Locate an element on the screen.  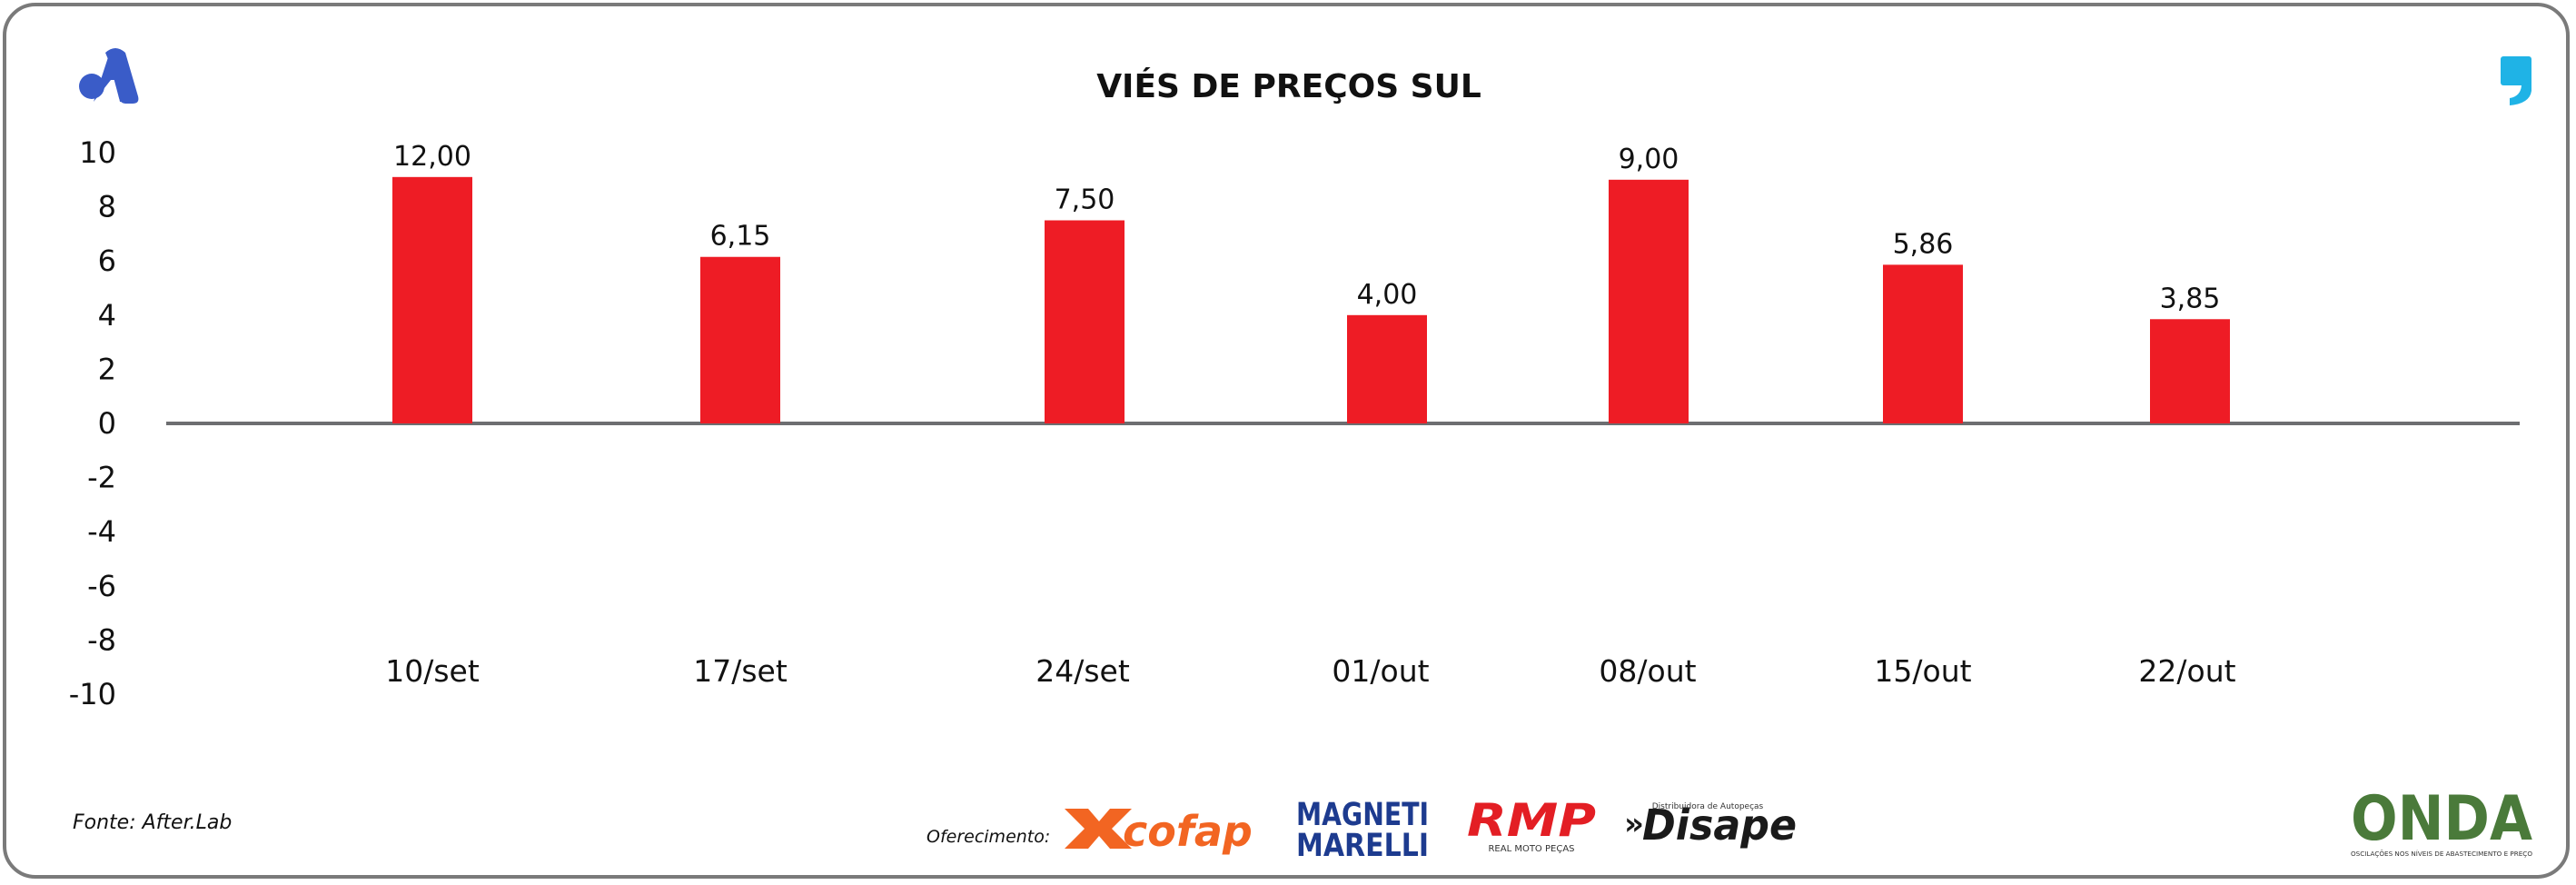
data-label: 6,15 is located at coordinates (740, 237).